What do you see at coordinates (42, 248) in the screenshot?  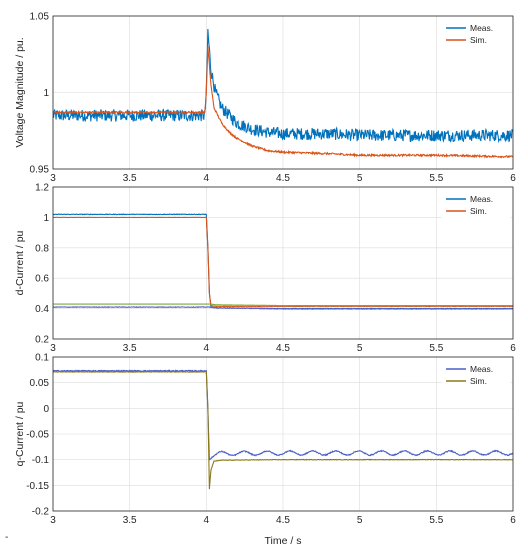 I see `y-tick-label: 0.8` at bounding box center [42, 248].